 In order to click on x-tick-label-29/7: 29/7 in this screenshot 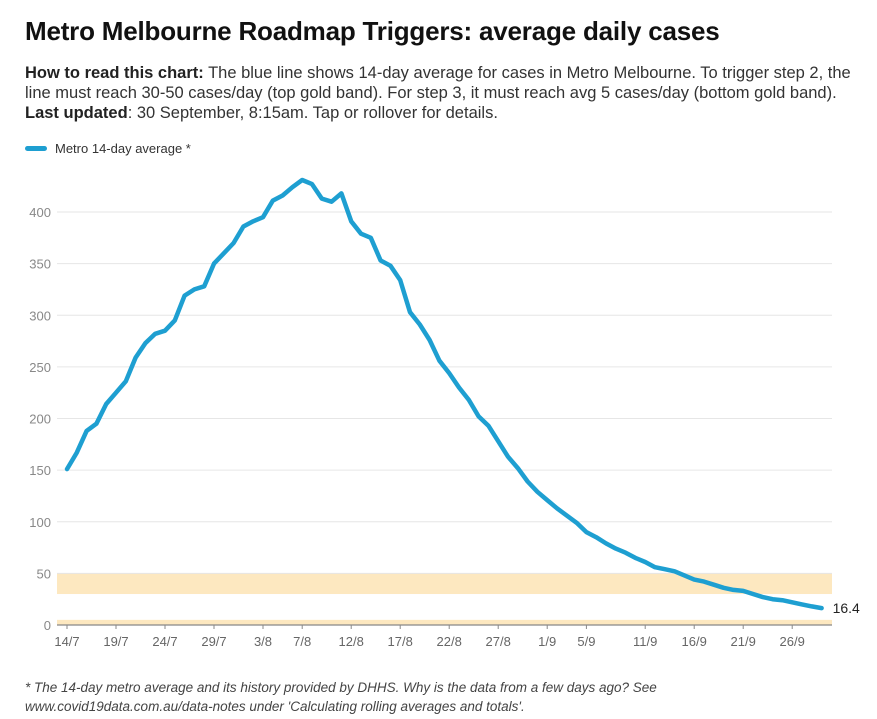, I will do `click(213, 641)`.